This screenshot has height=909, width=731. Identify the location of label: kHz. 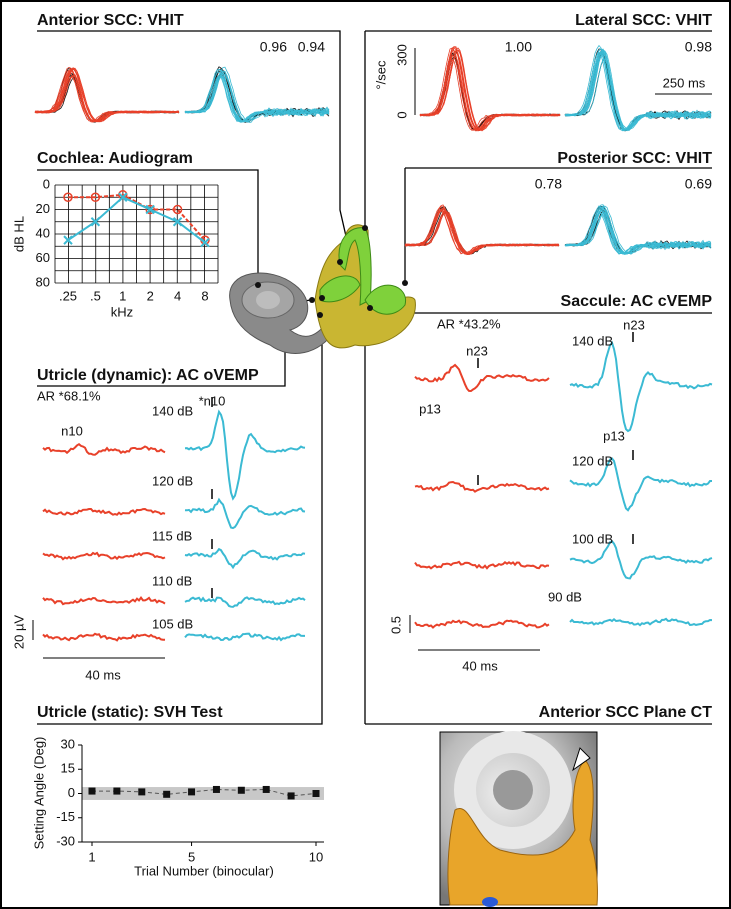
(122, 311).